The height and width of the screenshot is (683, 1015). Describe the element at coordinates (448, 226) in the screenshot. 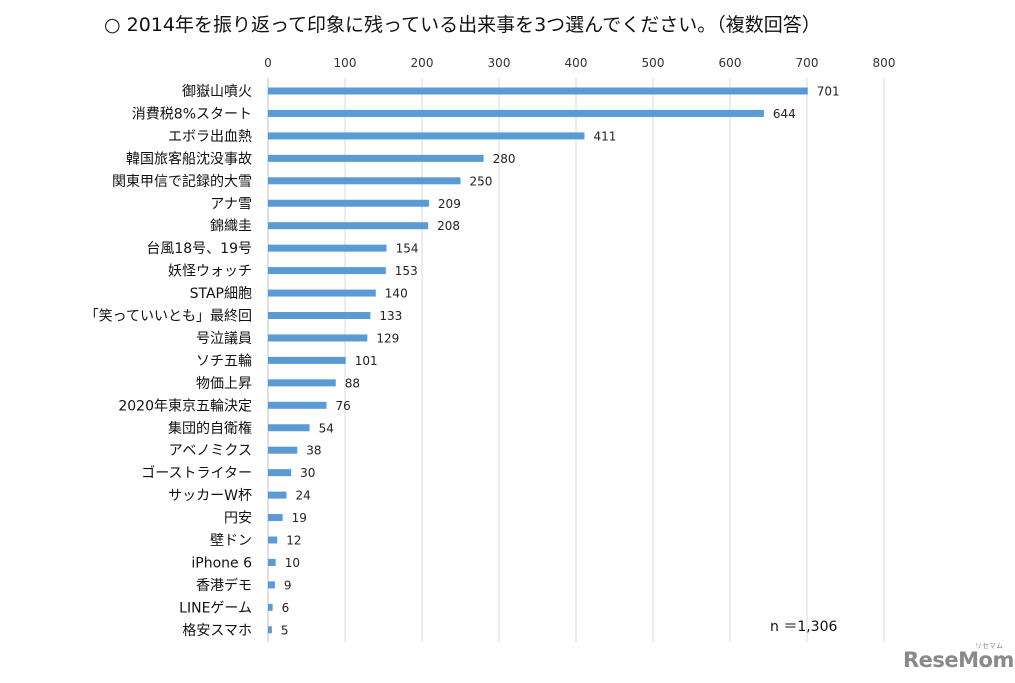

I see `data-label: 208` at that location.